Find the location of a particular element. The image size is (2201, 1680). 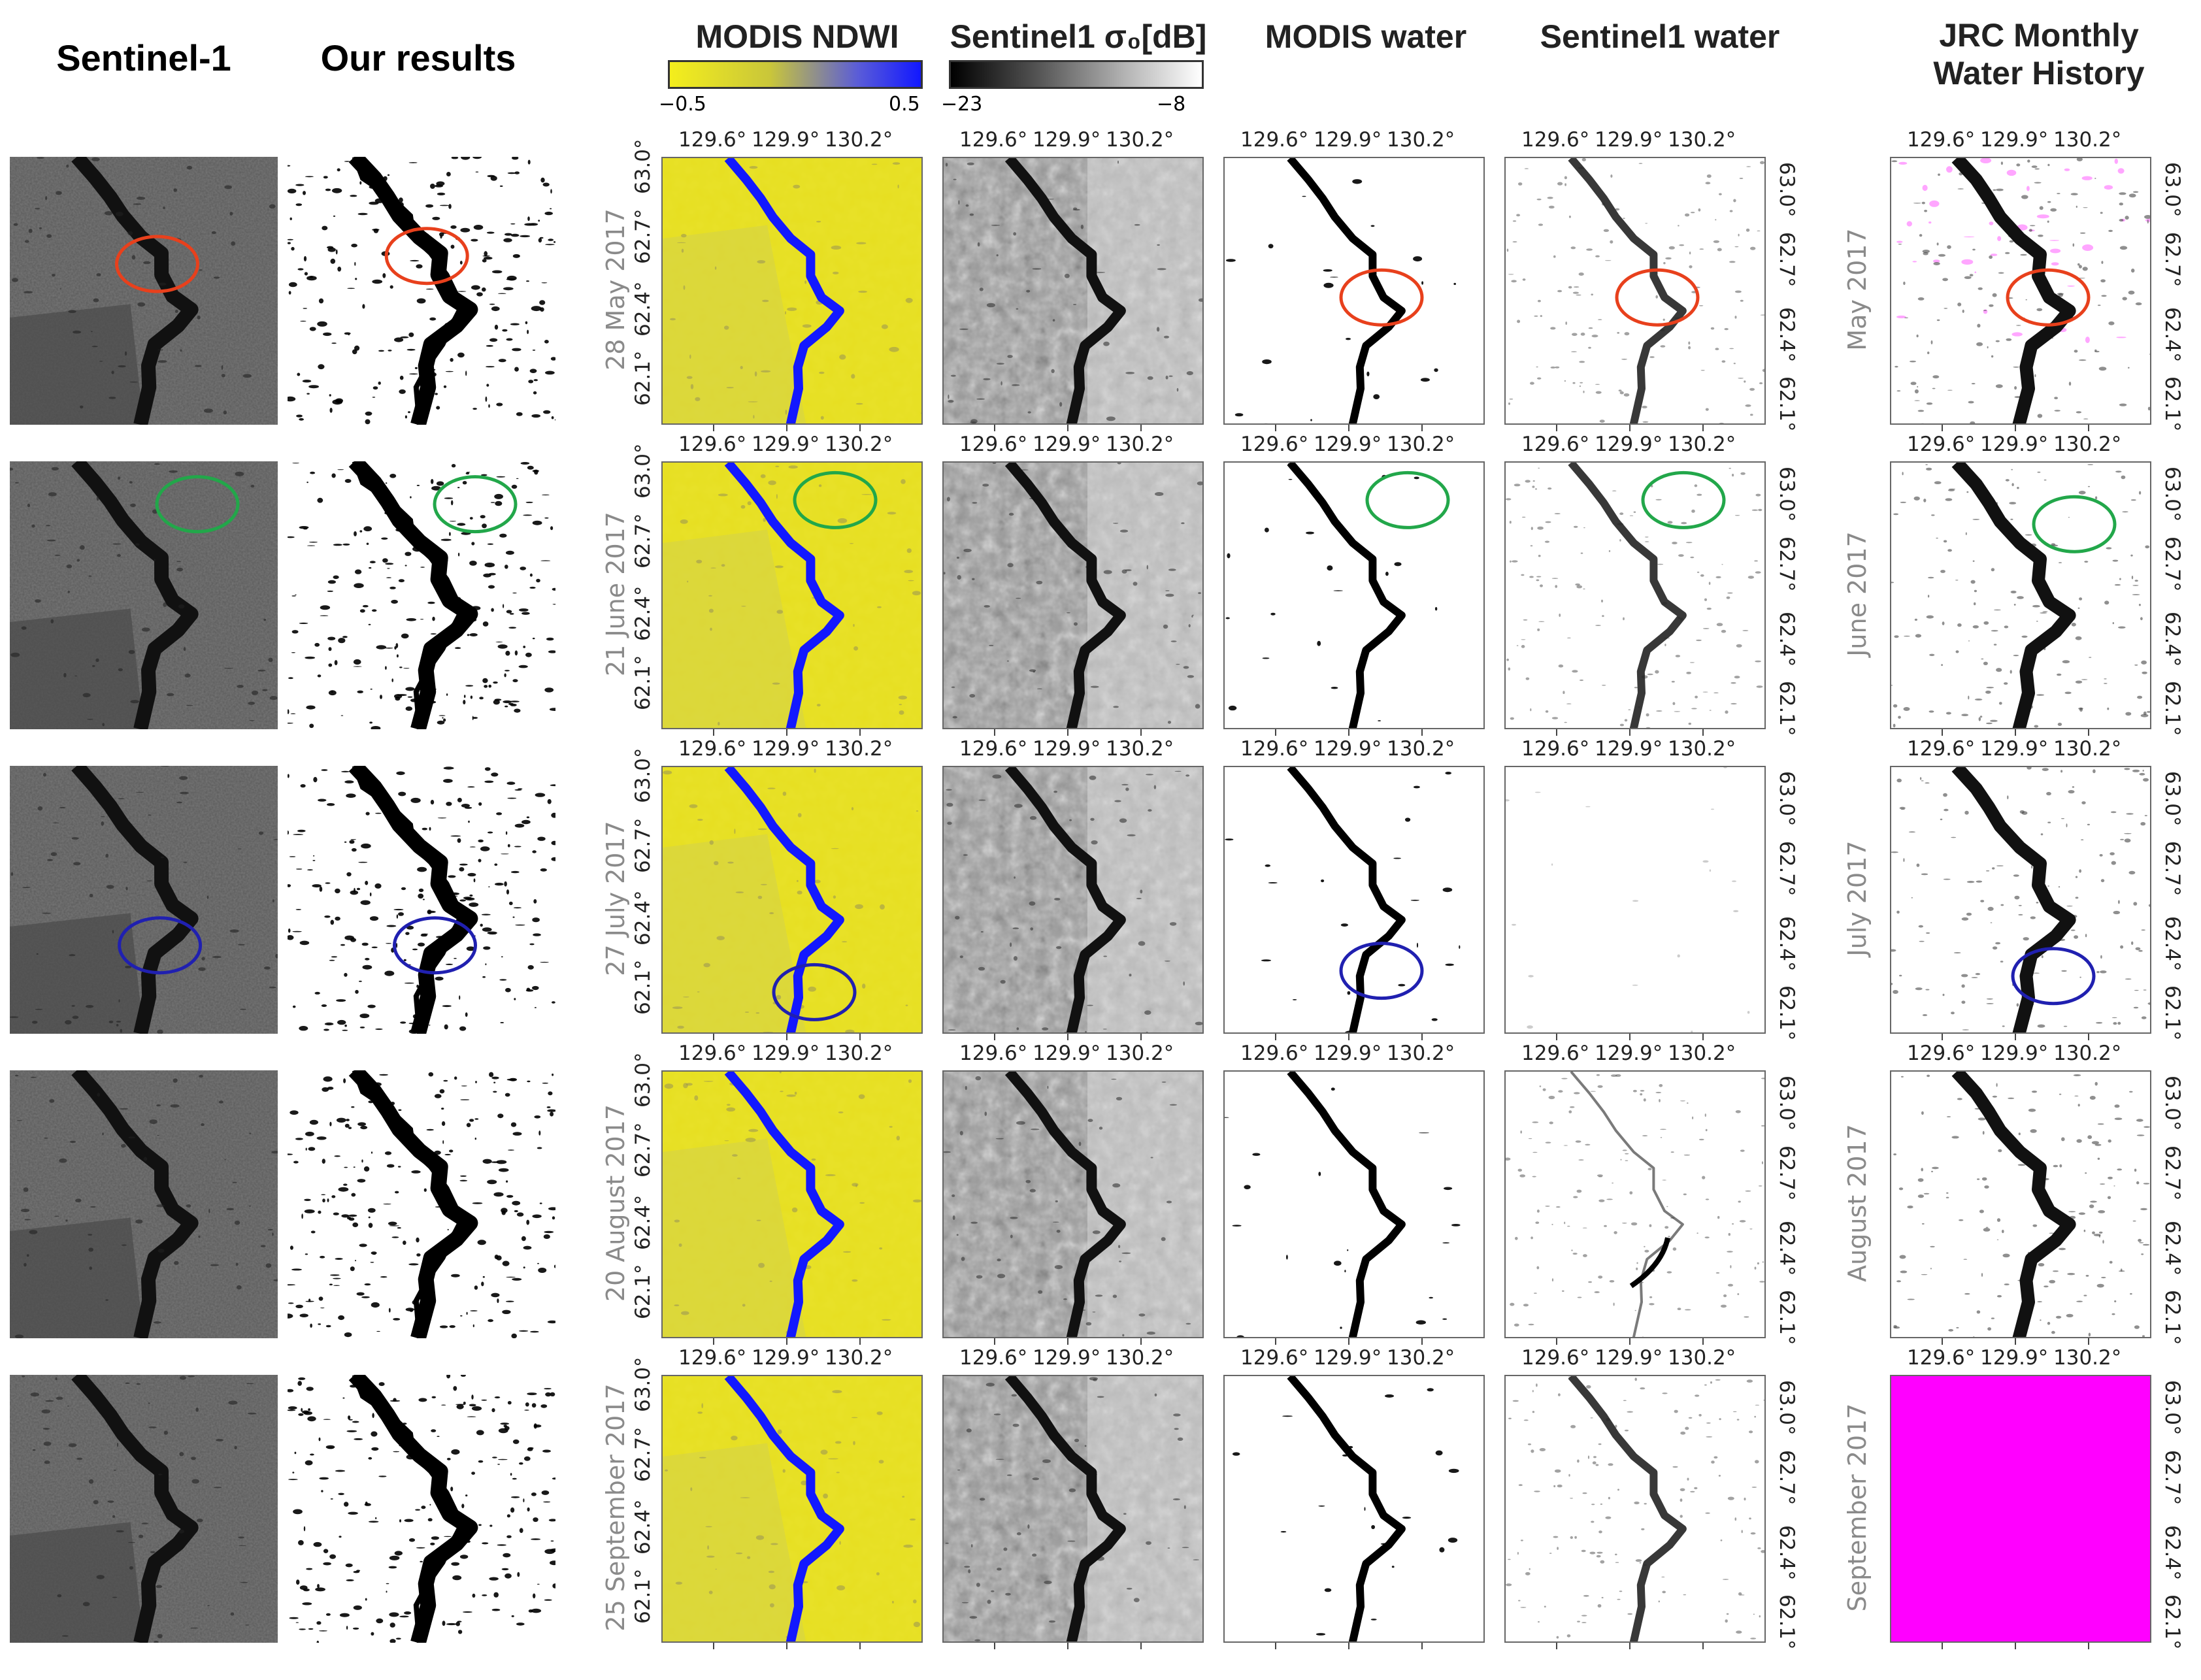

red-highlight-ellipse is located at coordinates (1657, 297).